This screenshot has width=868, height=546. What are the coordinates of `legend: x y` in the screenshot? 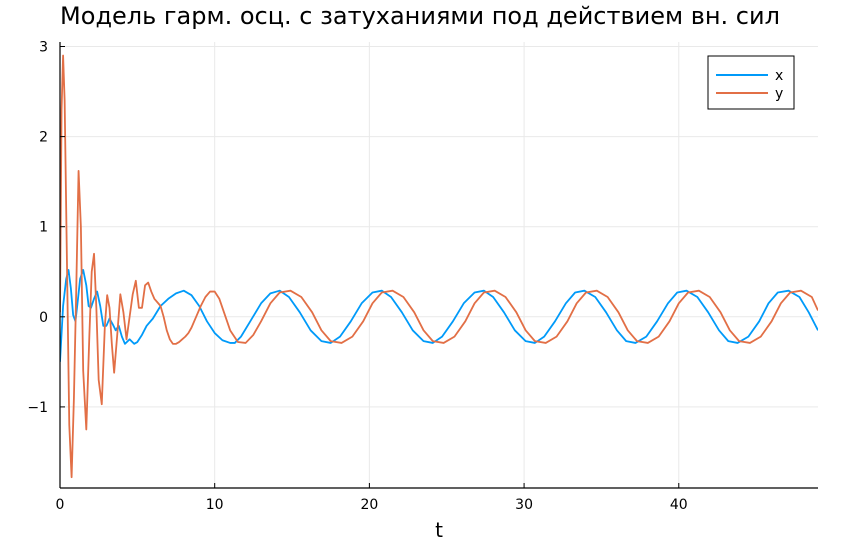 It's located at (751, 82).